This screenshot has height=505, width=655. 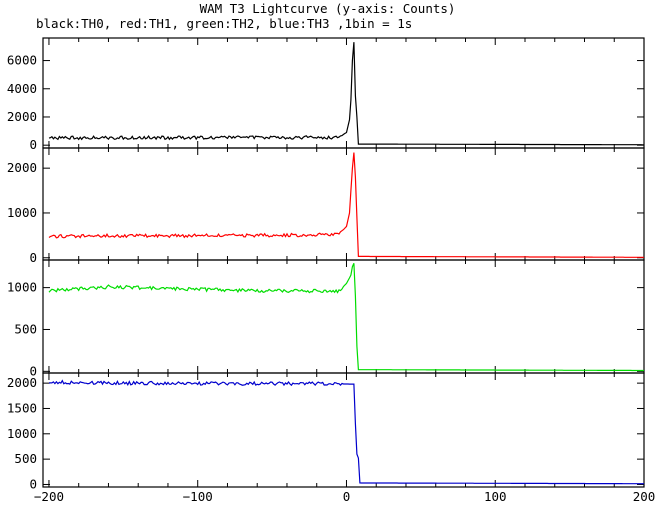 What do you see at coordinates (49, 496) in the screenshot?
I see `x-tick-label: −200` at bounding box center [49, 496].